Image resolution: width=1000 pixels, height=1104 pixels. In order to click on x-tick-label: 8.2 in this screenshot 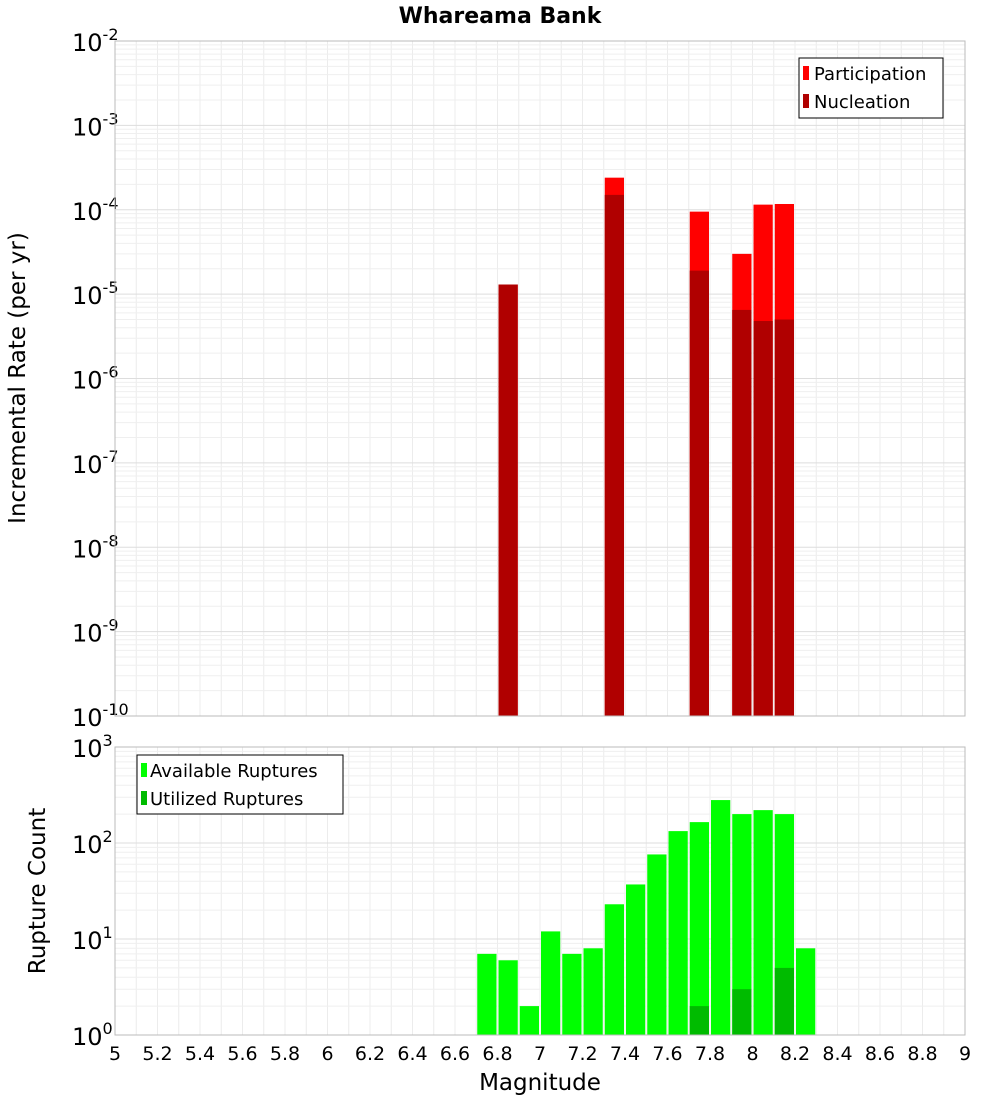, I will do `click(795, 1054)`.